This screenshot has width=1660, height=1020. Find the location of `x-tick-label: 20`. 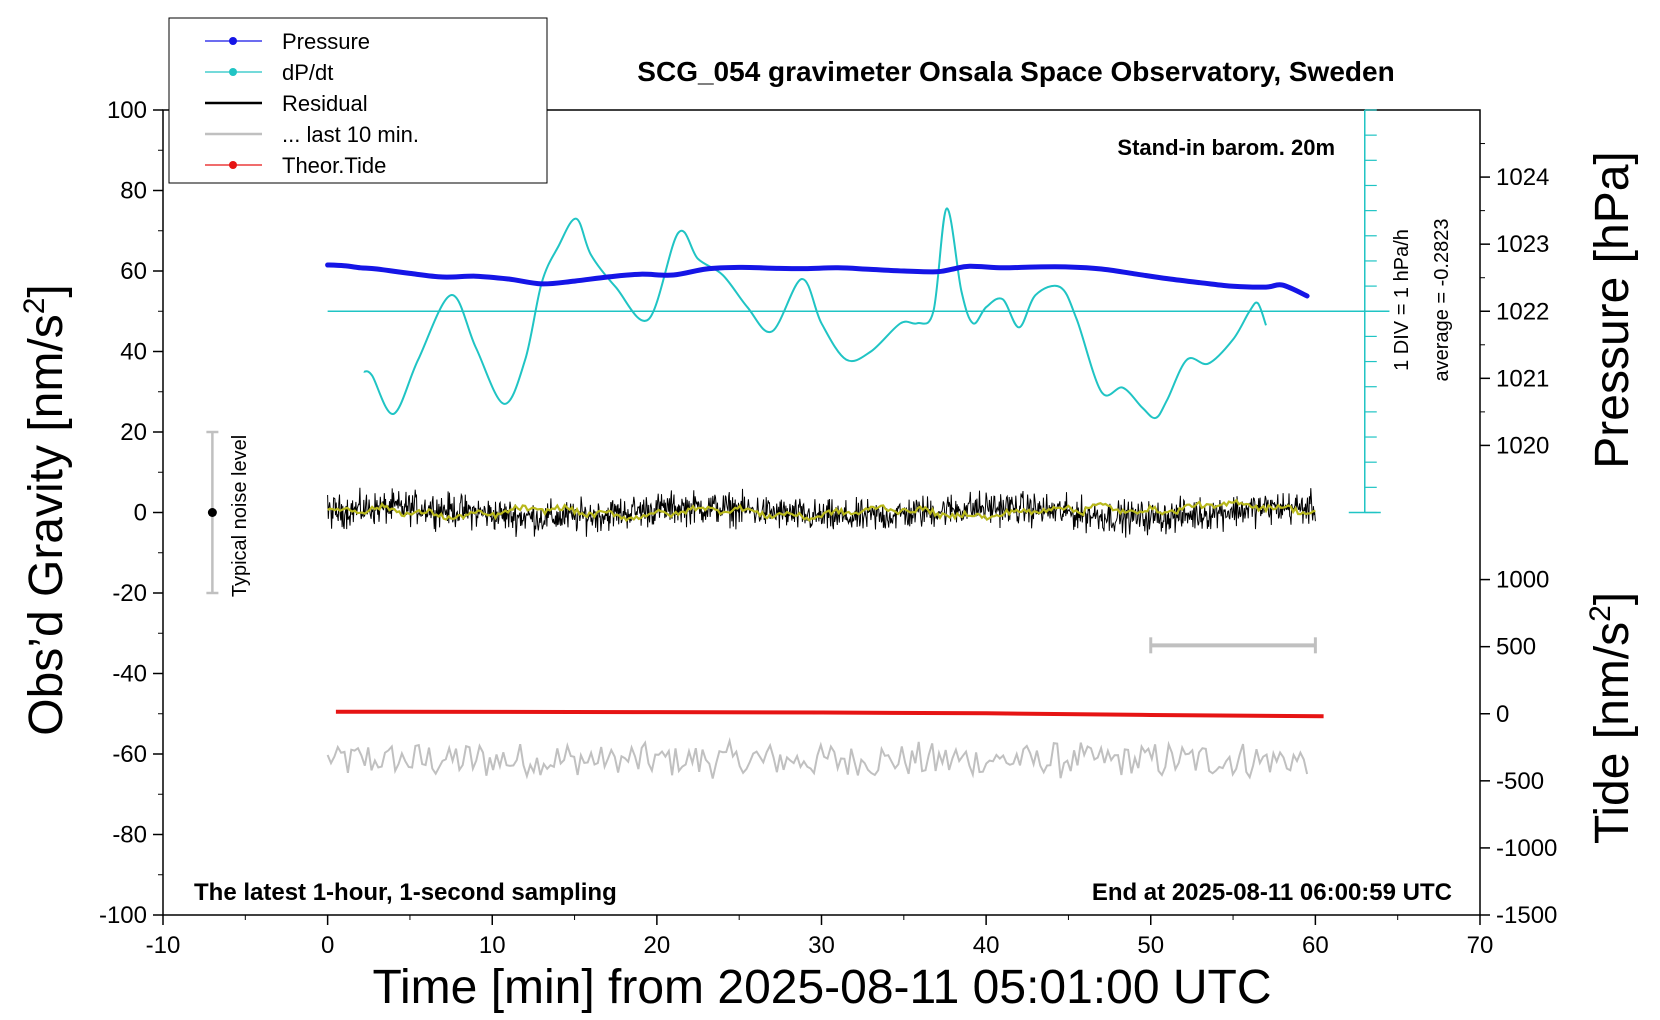

x-tick-label: 20 is located at coordinates (657, 945).